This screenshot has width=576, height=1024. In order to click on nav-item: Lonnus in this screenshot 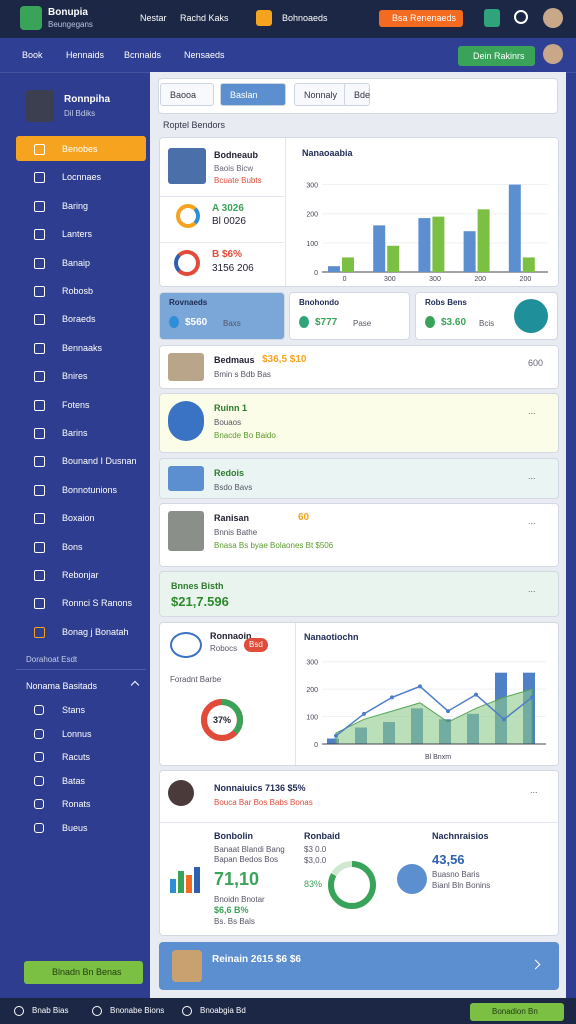, I will do `click(77, 733)`.